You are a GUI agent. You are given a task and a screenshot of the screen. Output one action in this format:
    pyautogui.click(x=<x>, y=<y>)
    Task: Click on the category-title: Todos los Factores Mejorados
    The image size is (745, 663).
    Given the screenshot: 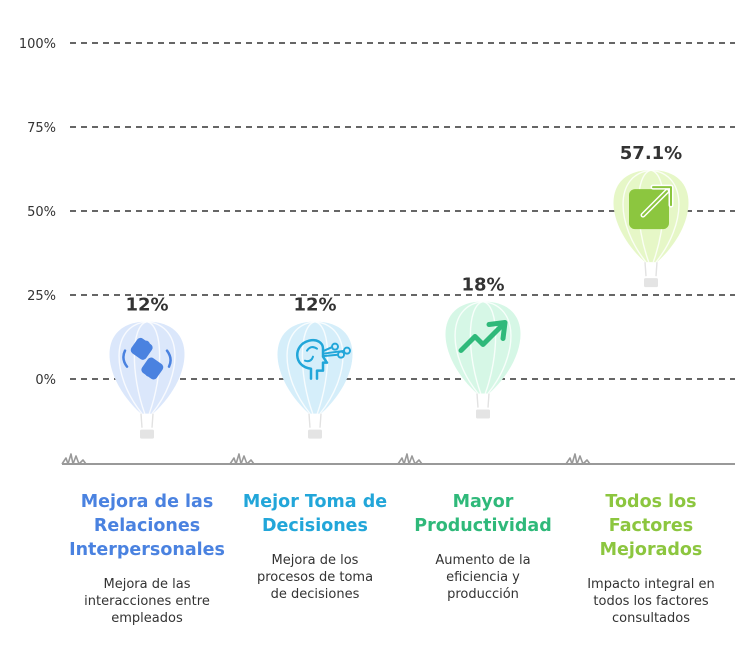 What is the action you would take?
    pyautogui.click(x=651, y=526)
    